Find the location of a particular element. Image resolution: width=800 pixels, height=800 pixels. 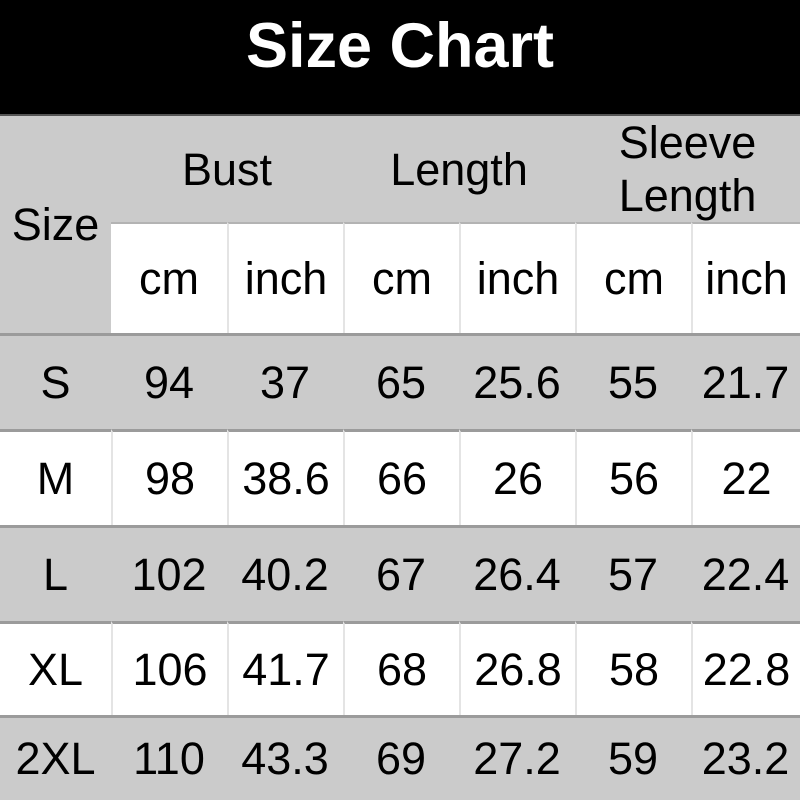

value-cell: 26.4 is located at coordinates (517, 573).